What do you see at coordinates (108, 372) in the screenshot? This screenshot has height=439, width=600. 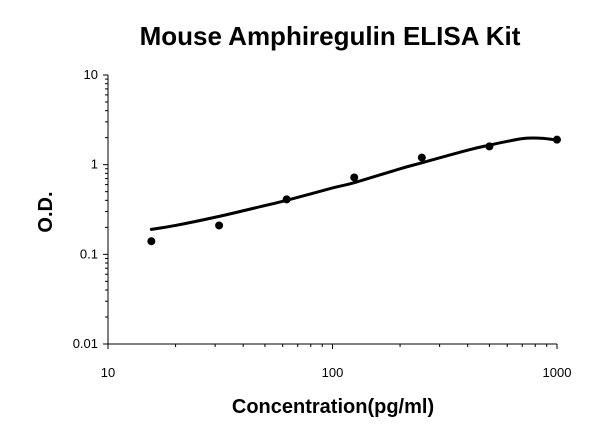 I see `x-tick-label: 10` at bounding box center [108, 372].